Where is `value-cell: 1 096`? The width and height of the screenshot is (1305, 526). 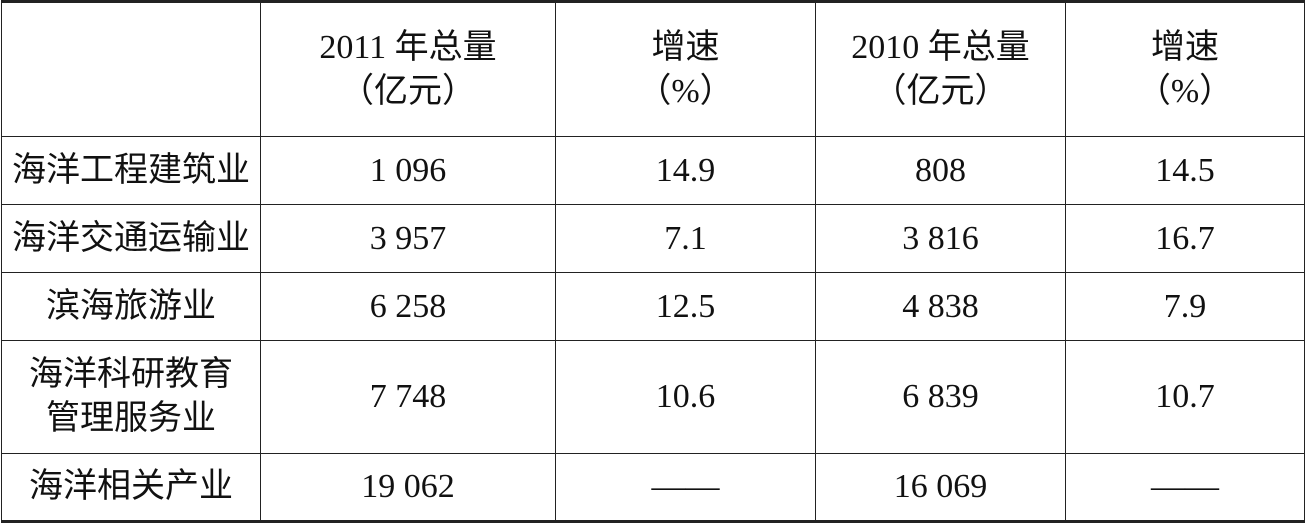
value-cell: 1 096 is located at coordinates (408, 170).